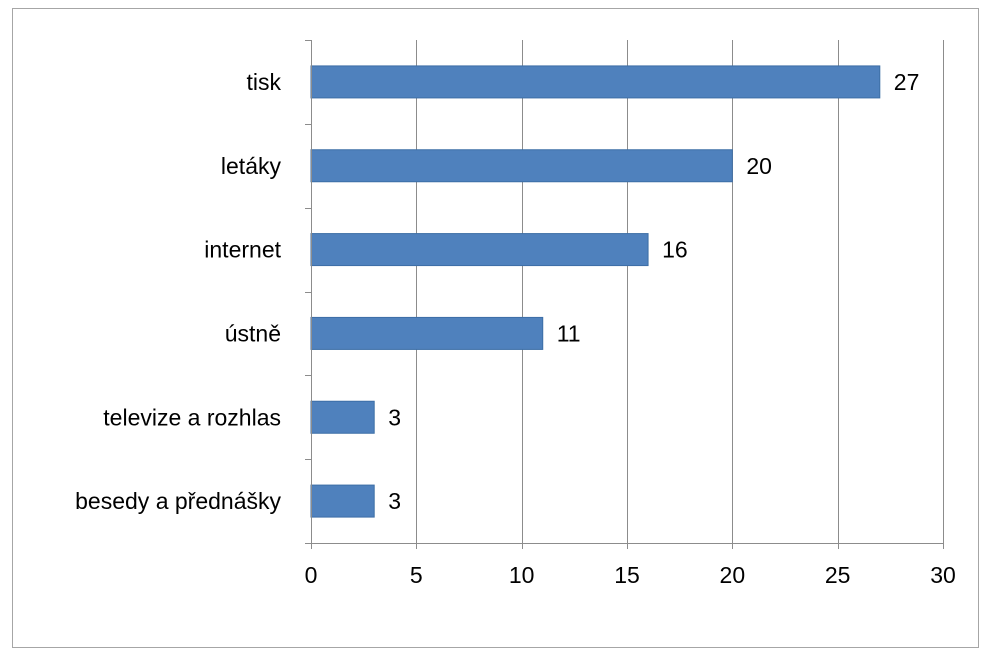 This screenshot has height=648, width=981. What do you see at coordinates (264, 82) in the screenshot?
I see `category-label-0: tisk` at bounding box center [264, 82].